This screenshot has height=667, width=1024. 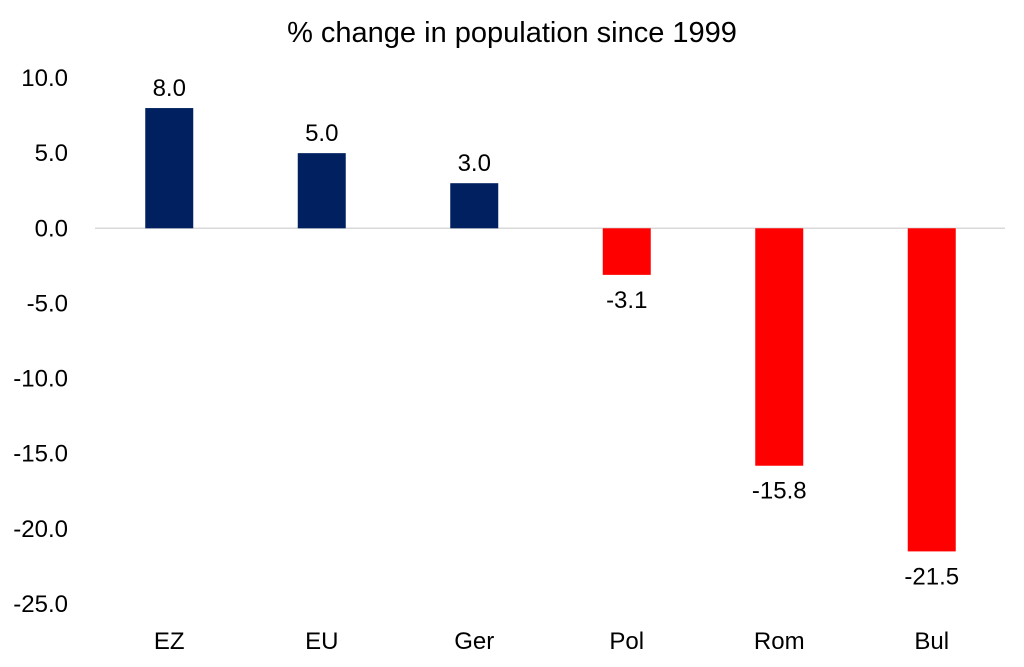 I want to click on data-label-ez: 8.0, so click(x=169, y=88).